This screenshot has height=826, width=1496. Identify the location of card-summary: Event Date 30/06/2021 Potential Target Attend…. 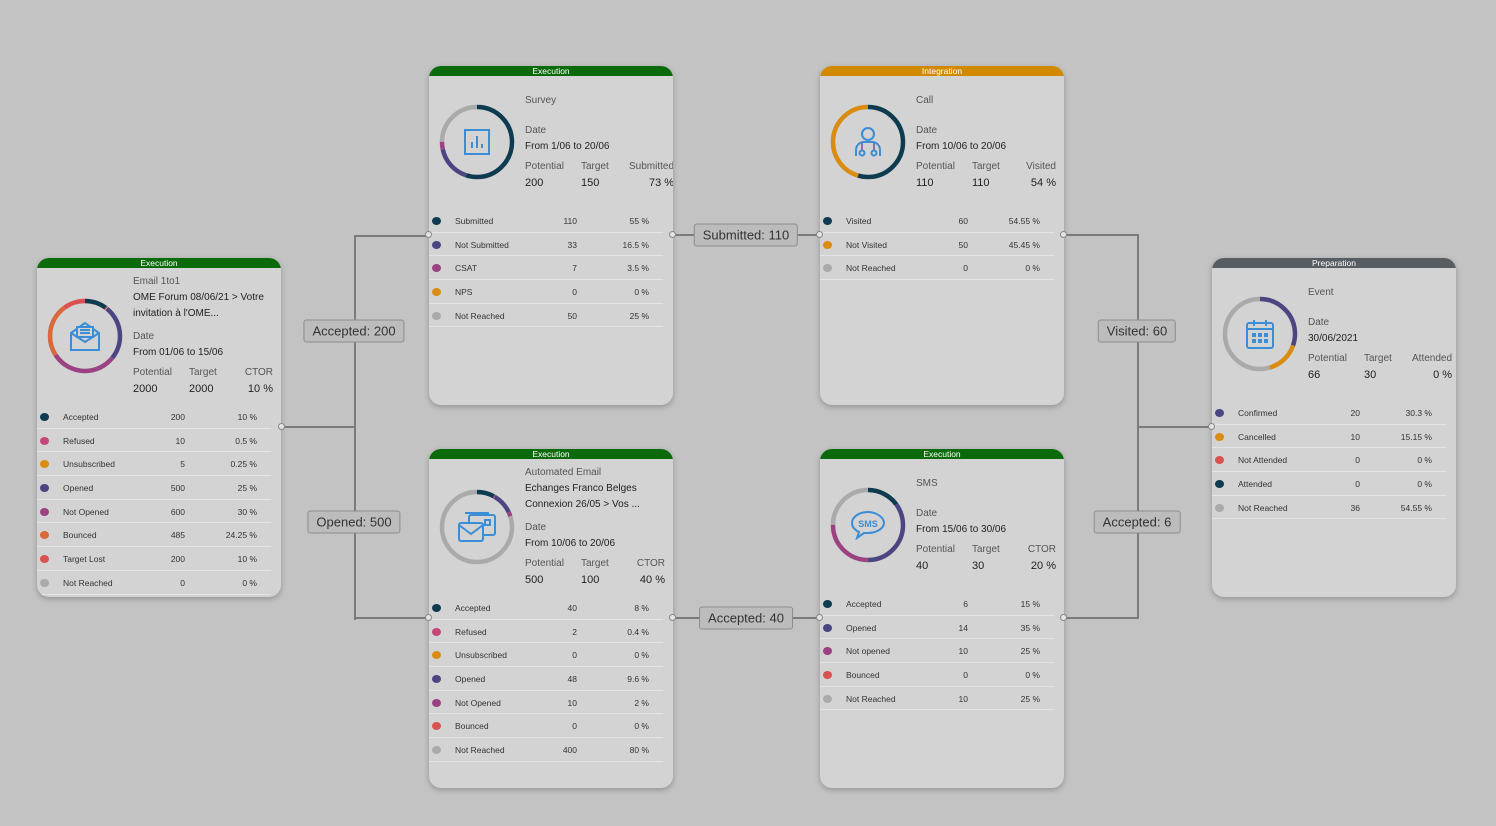
(1334, 330).